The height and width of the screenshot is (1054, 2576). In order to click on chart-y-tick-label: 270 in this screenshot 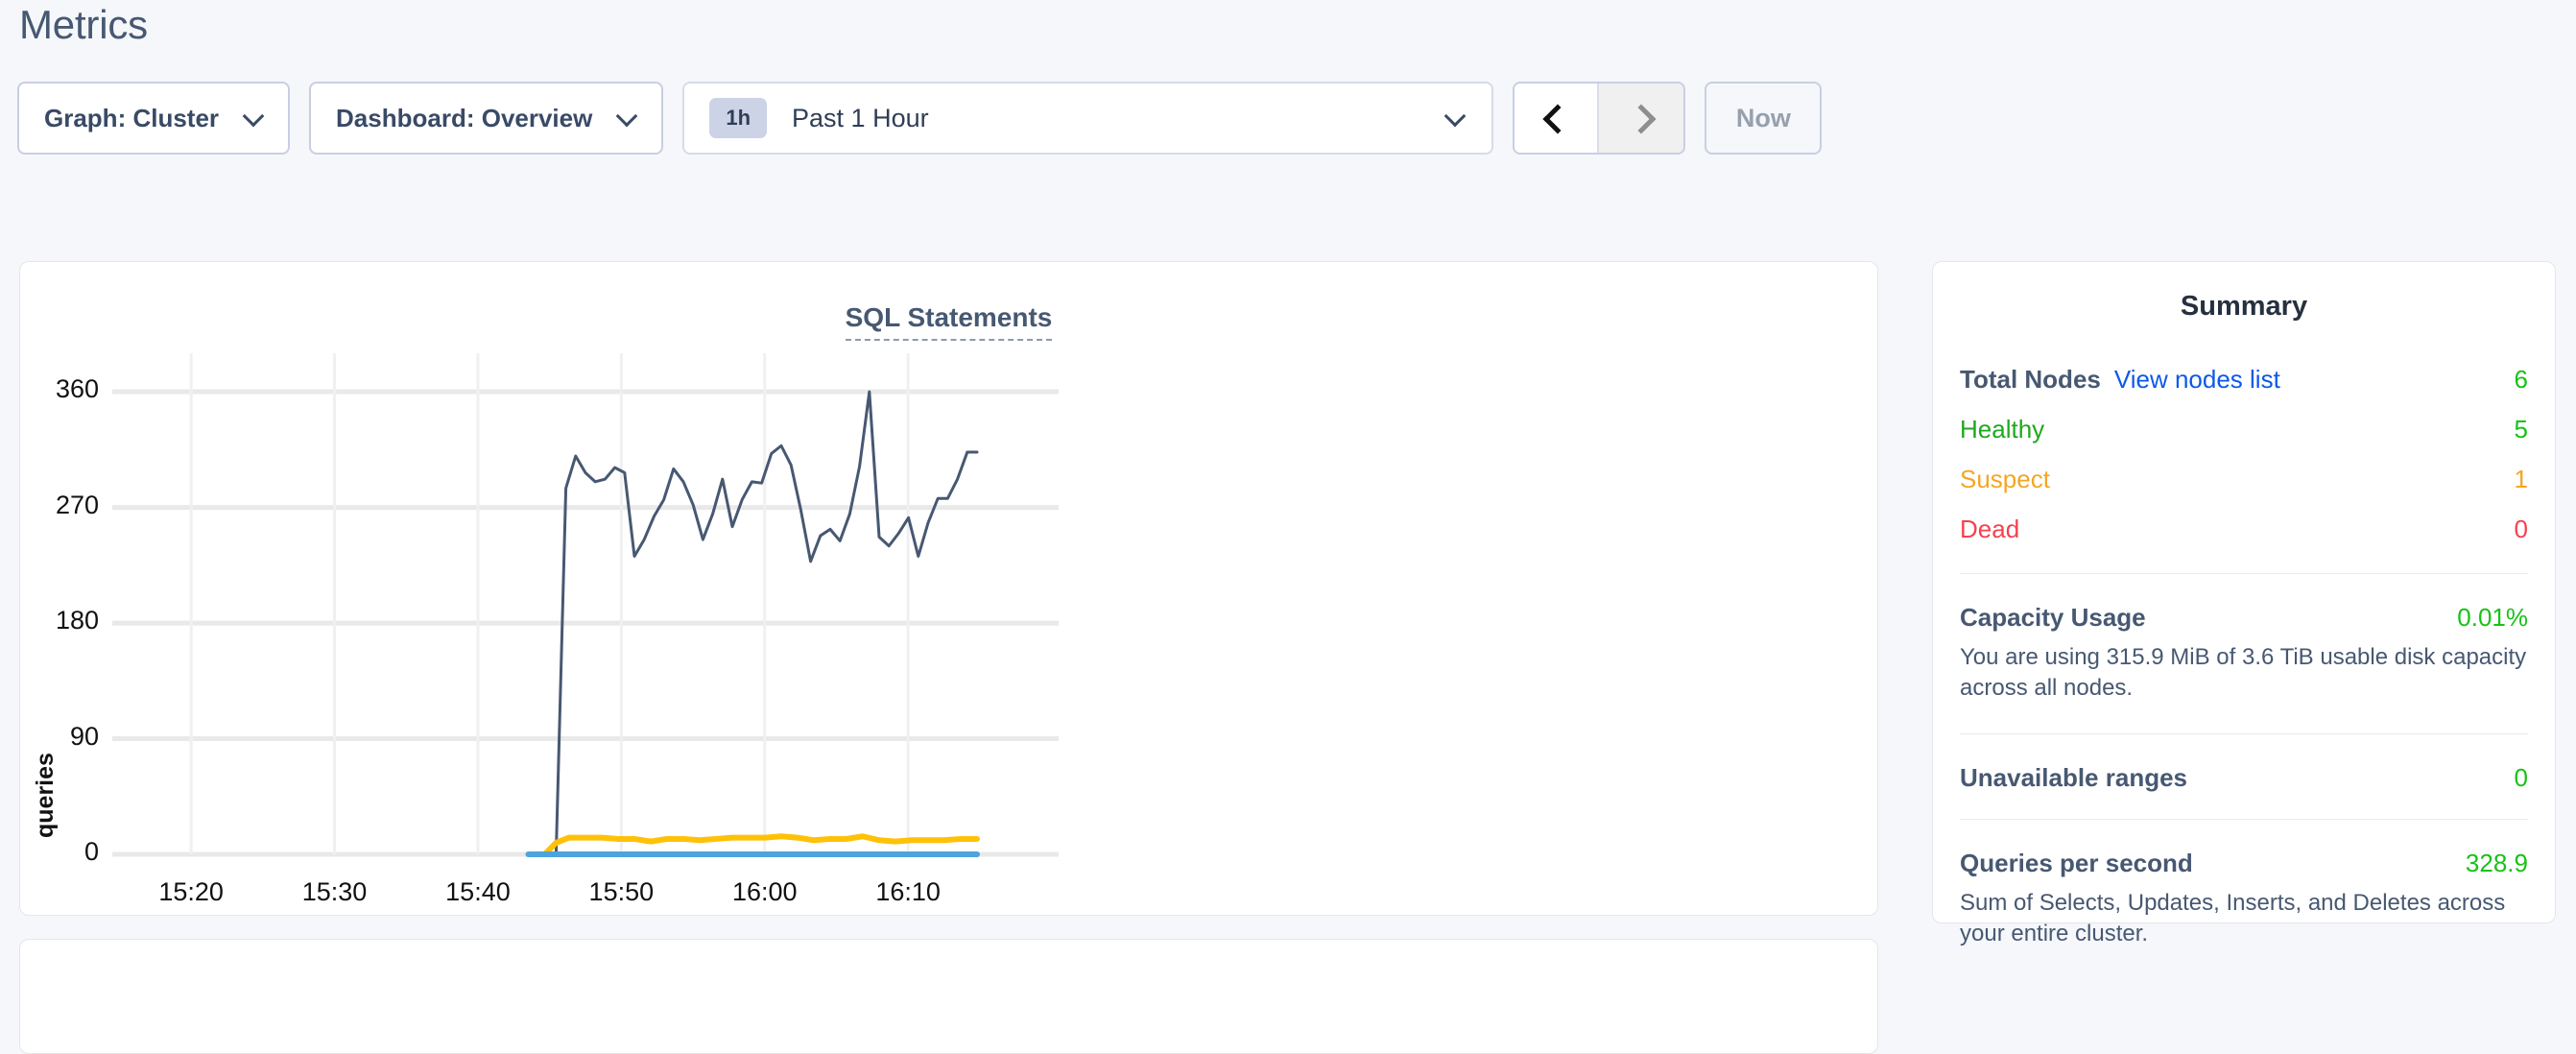, I will do `click(77, 504)`.